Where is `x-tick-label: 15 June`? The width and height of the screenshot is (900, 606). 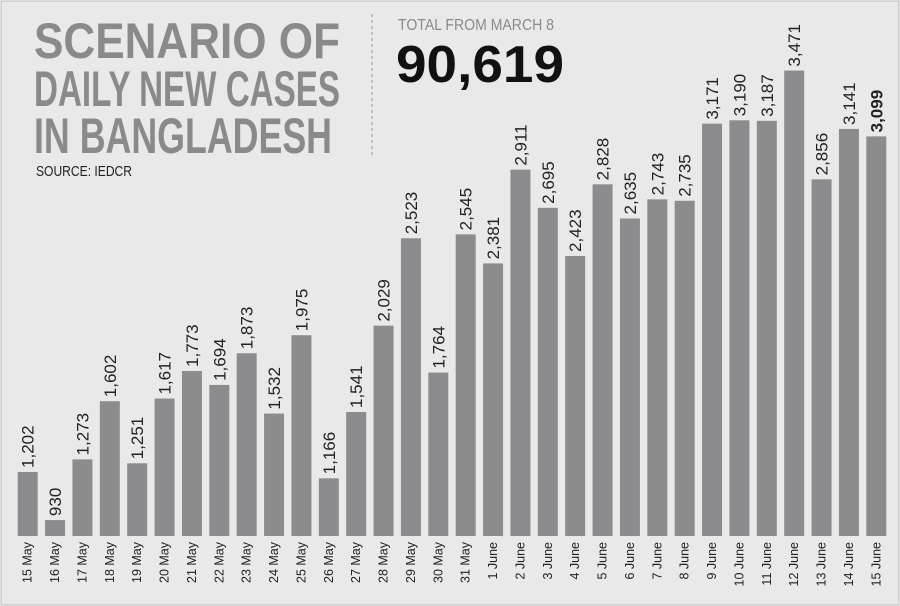
x-tick-label: 15 June is located at coordinates (876, 564).